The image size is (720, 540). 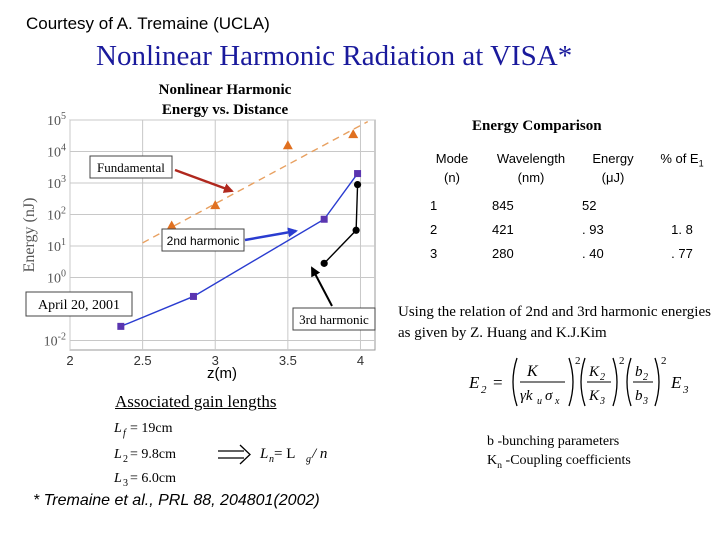 I want to click on formula-b2-sub: 2, so click(x=645, y=377).